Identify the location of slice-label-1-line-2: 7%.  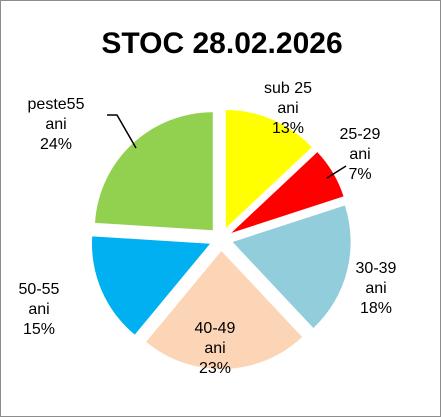
(359, 174).